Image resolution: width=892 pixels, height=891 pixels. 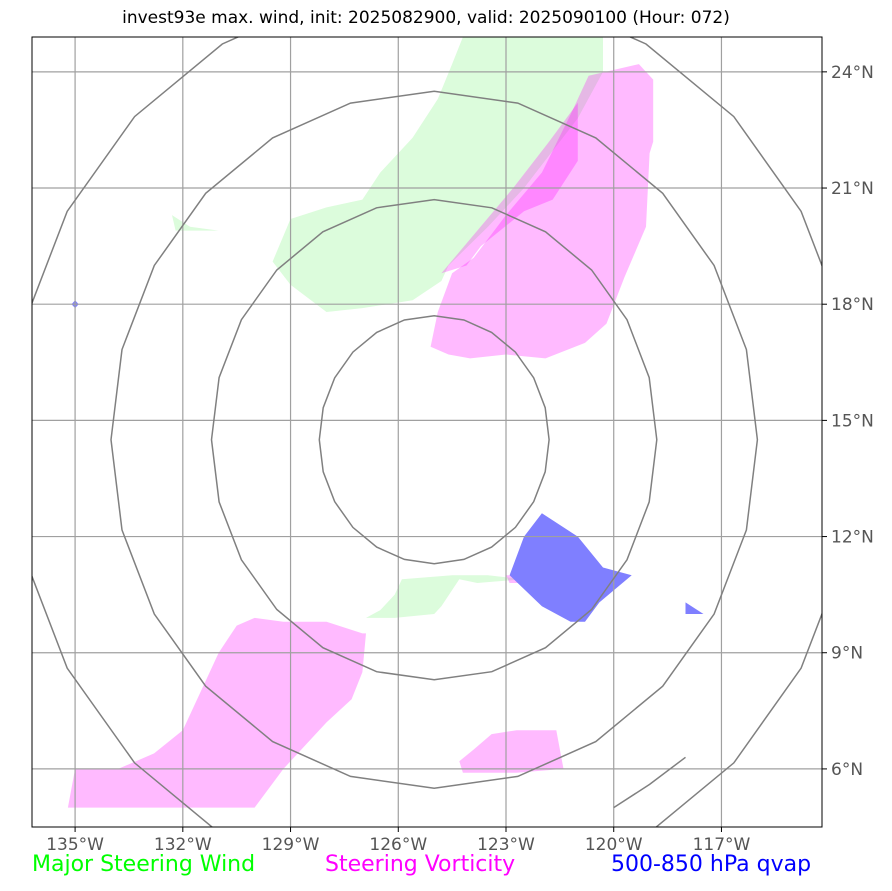 What do you see at coordinates (398, 845) in the screenshot?
I see `x-tick-label: 126°W` at bounding box center [398, 845].